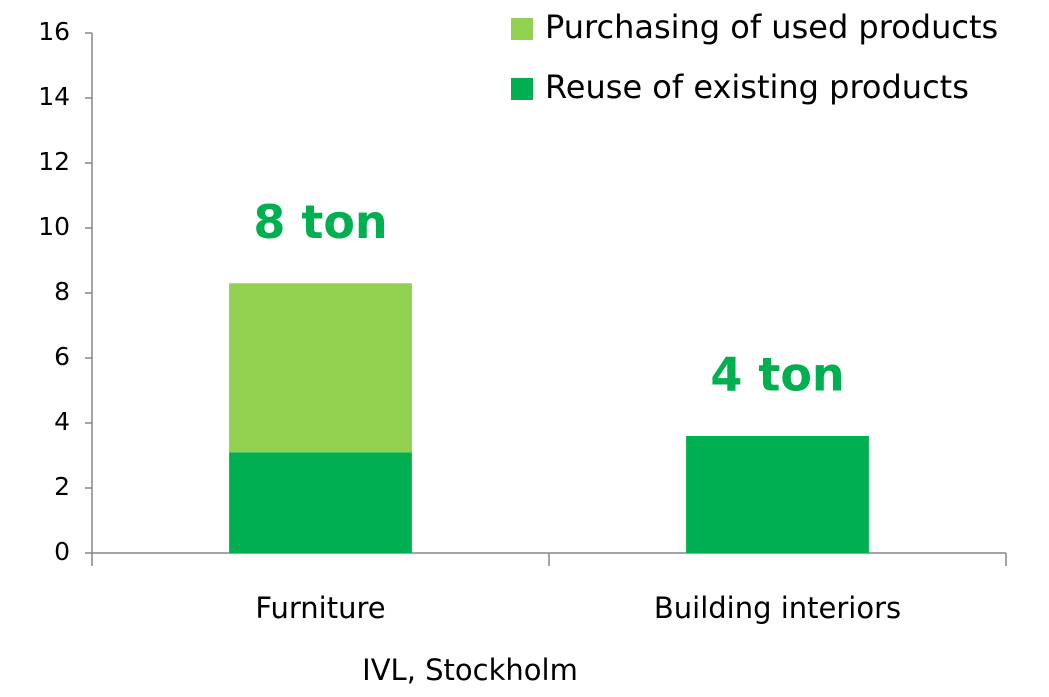 This screenshot has width=1049, height=697. I want to click on y-tick-label: 12, so click(54, 161).